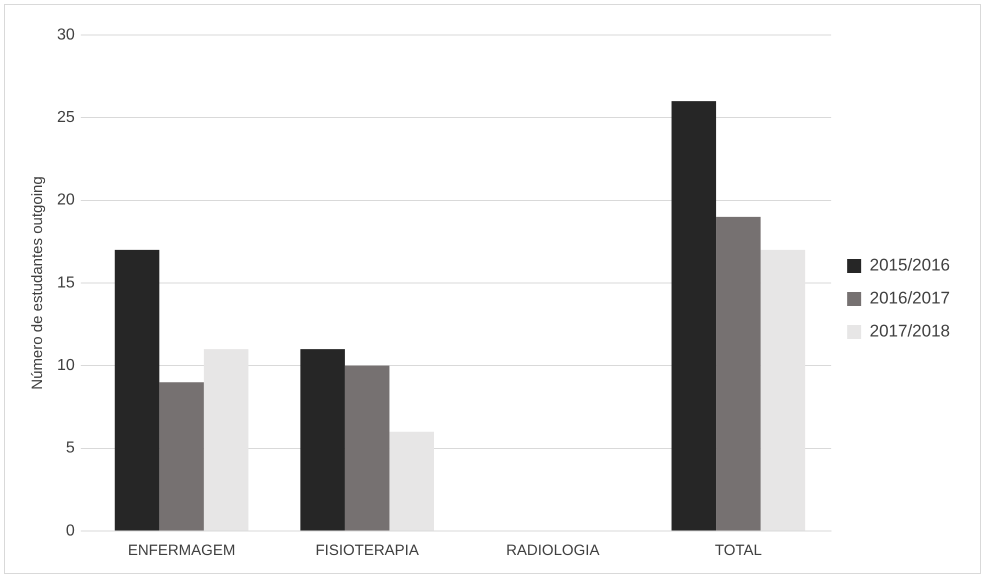 The width and height of the screenshot is (987, 580). What do you see at coordinates (910, 298) in the screenshot?
I see `legend-label: 2016/2017` at bounding box center [910, 298].